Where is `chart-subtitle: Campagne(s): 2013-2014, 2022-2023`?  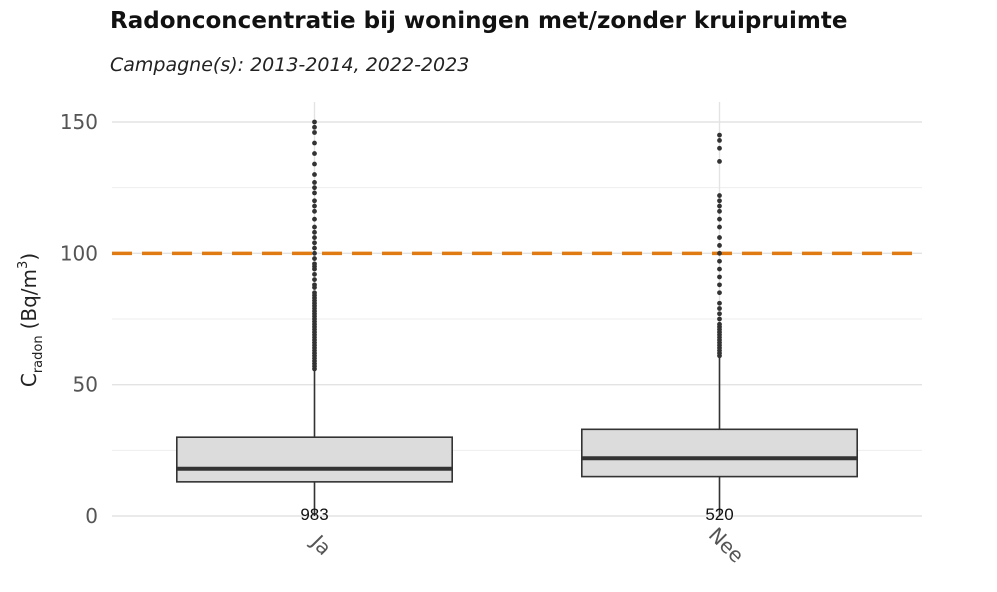 chart-subtitle: Campagne(s): 2013-2014, 2022-2023 is located at coordinates (290, 65).